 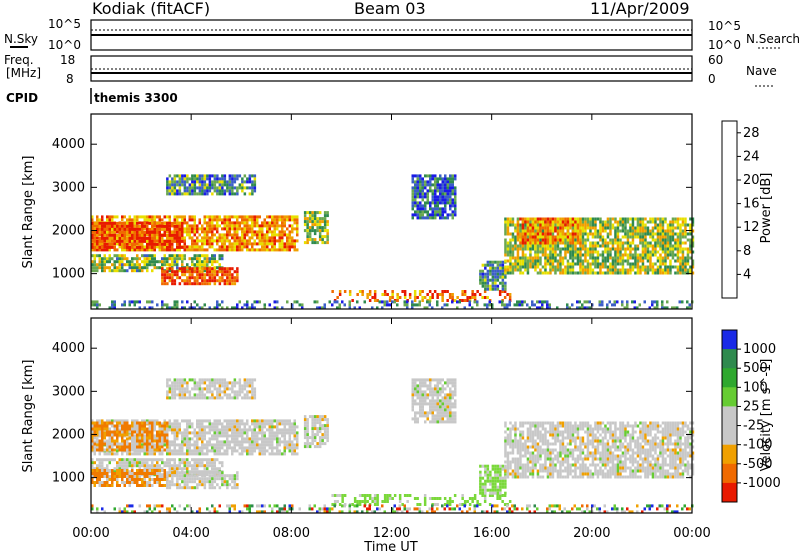 I want to click on power-ytick-label: 3000, so click(x=68, y=187).